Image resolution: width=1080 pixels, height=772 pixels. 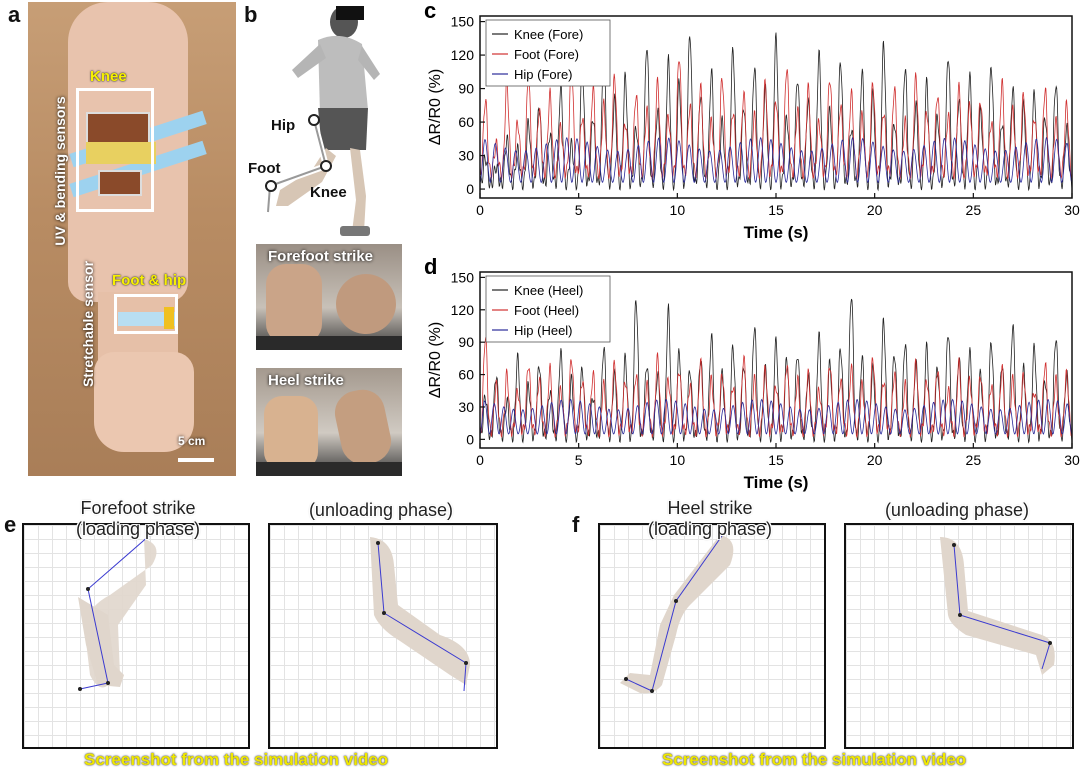 I want to click on panel-b-letter: b, so click(x=251, y=14).